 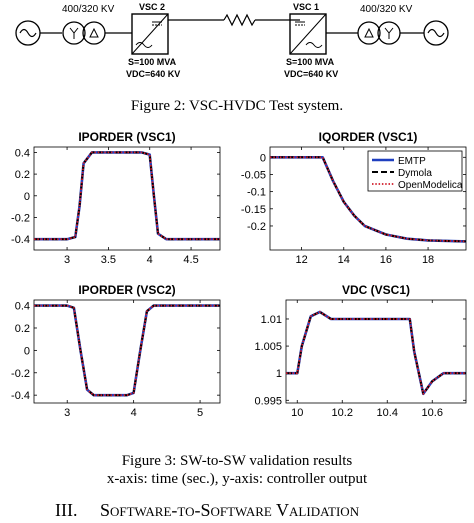 I want to click on chart-vdc-vsc1: VDC (VSC1) 10 10.2 10.4 10.6 0.995 1 1.005 1.01, so click(x=360, y=351).